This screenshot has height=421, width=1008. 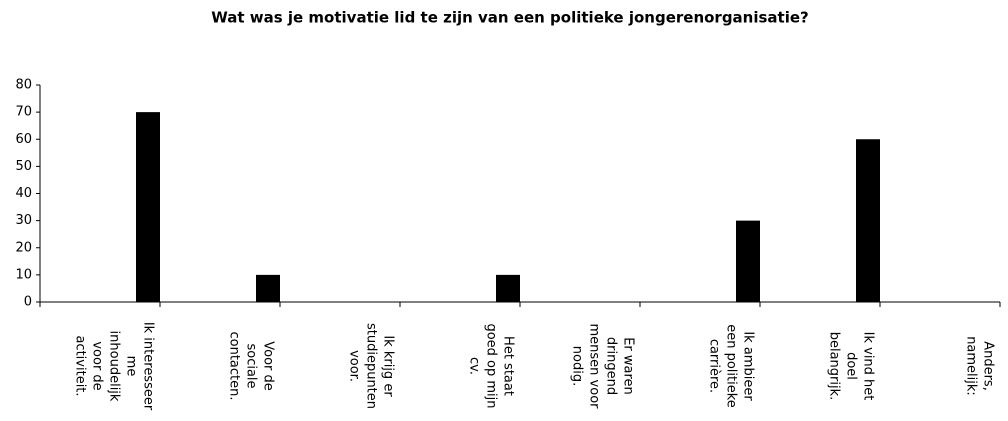 What do you see at coordinates (114, 366) in the screenshot?
I see `x-tick-label: inhoudelijk` at bounding box center [114, 366].